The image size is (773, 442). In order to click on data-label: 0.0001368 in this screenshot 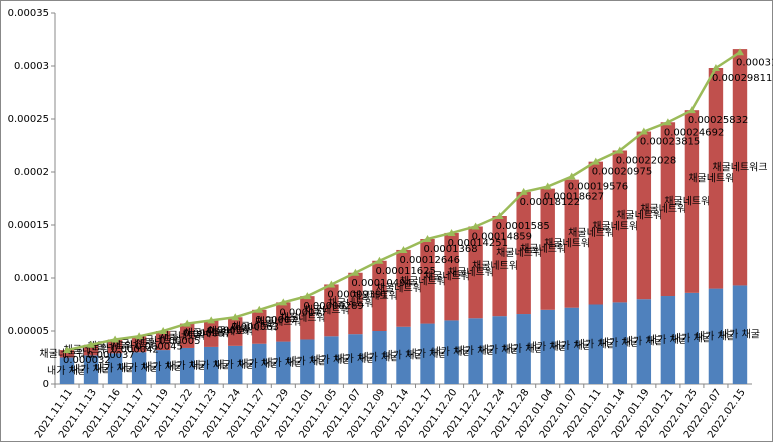, I will do `click(451, 249)`.